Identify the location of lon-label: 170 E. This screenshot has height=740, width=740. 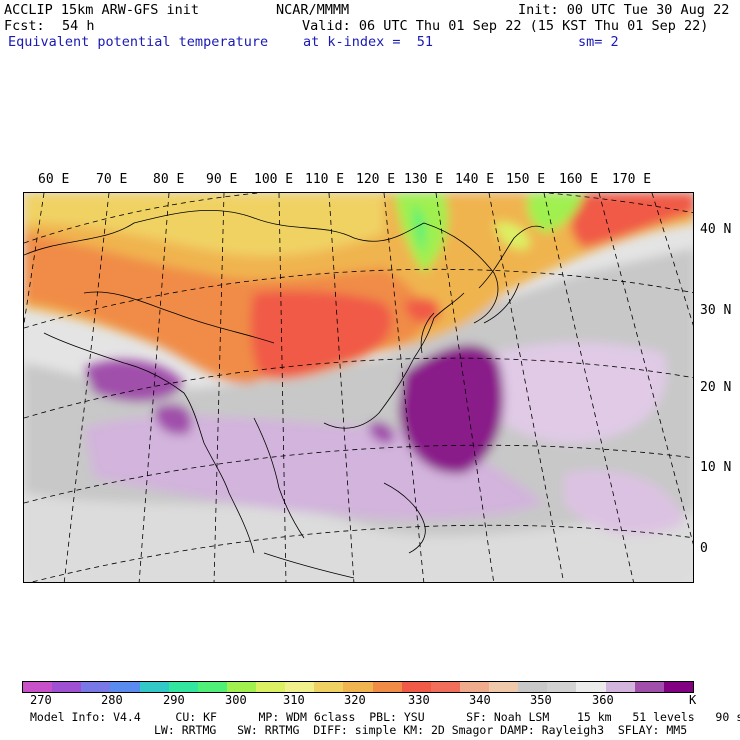
(632, 179).